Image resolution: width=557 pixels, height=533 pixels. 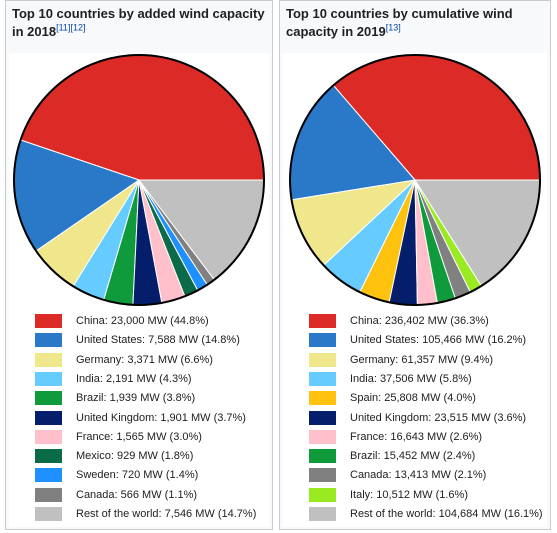 I want to click on legend-item: Canada: 566 MW (1.1%), so click(x=139, y=495).